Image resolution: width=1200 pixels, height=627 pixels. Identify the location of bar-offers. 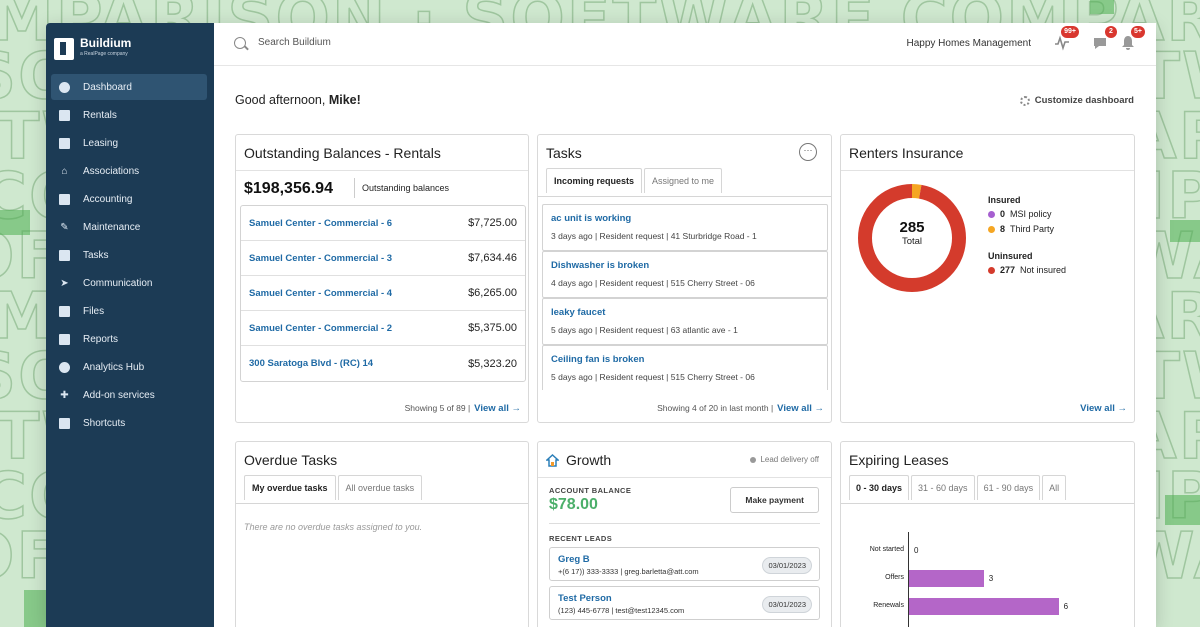
(946, 578).